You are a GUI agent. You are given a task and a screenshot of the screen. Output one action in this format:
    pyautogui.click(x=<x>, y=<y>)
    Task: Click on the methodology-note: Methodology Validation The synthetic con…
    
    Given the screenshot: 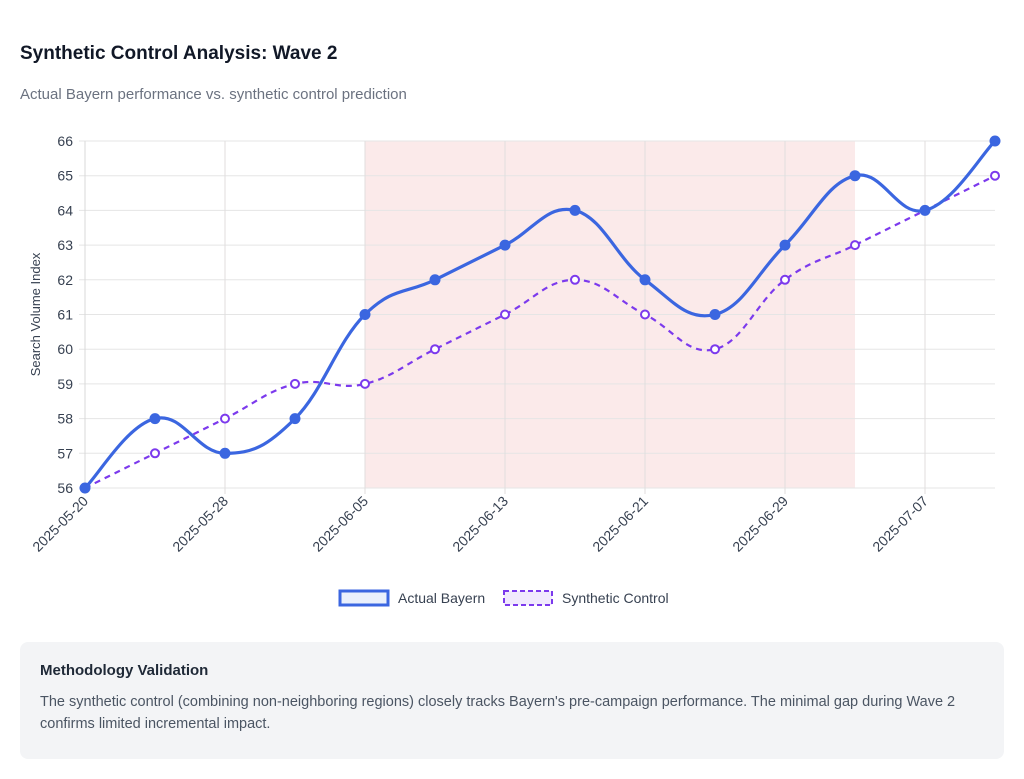 What is the action you would take?
    pyautogui.click(x=512, y=700)
    